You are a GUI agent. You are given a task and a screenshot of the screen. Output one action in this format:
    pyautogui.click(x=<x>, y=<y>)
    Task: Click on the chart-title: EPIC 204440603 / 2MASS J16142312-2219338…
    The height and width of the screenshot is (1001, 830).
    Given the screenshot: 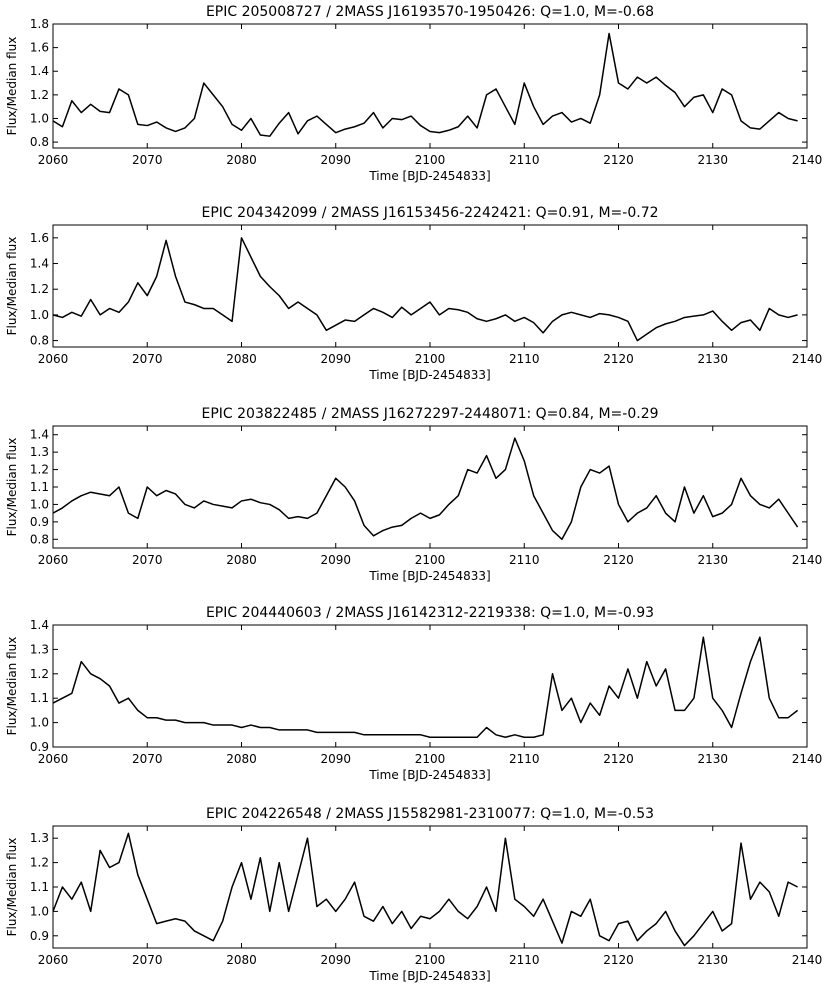 What is the action you would take?
    pyautogui.click(x=430, y=613)
    